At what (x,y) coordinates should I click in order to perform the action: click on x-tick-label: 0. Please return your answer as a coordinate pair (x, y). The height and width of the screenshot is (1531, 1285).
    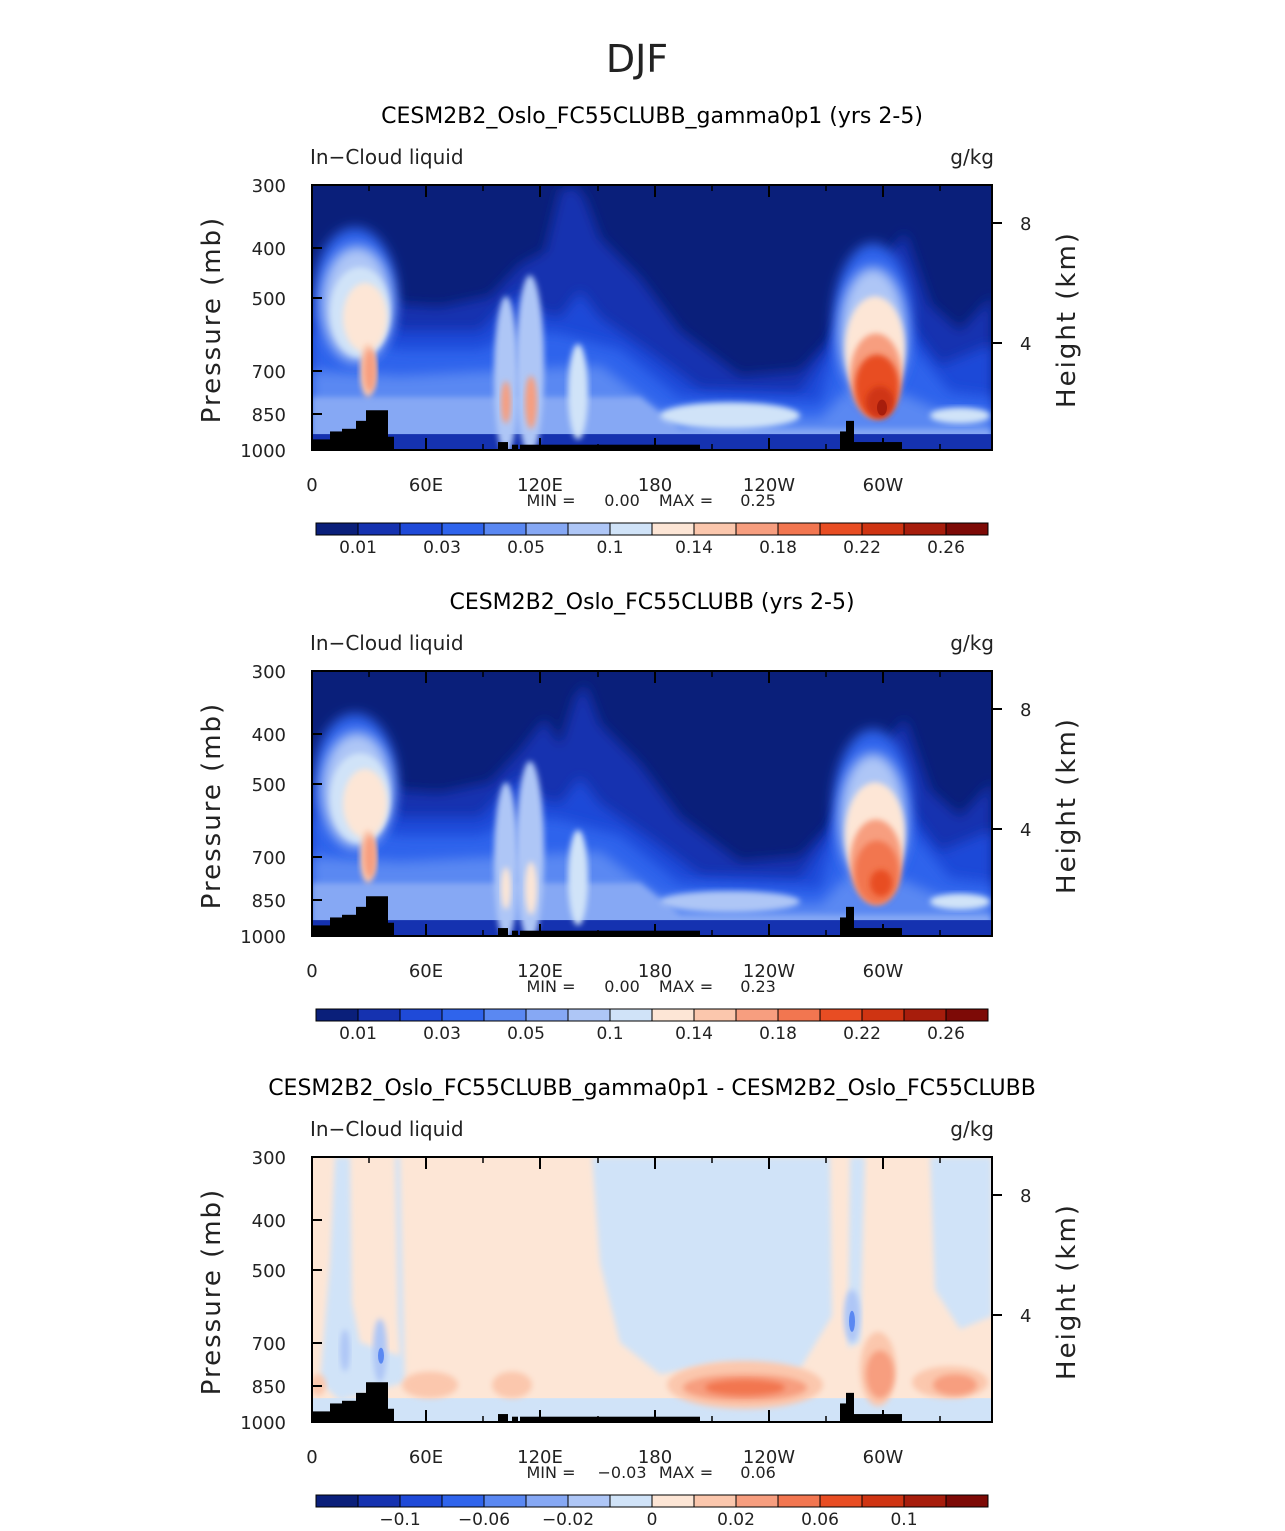
    Looking at the image, I should click on (311, 1457).